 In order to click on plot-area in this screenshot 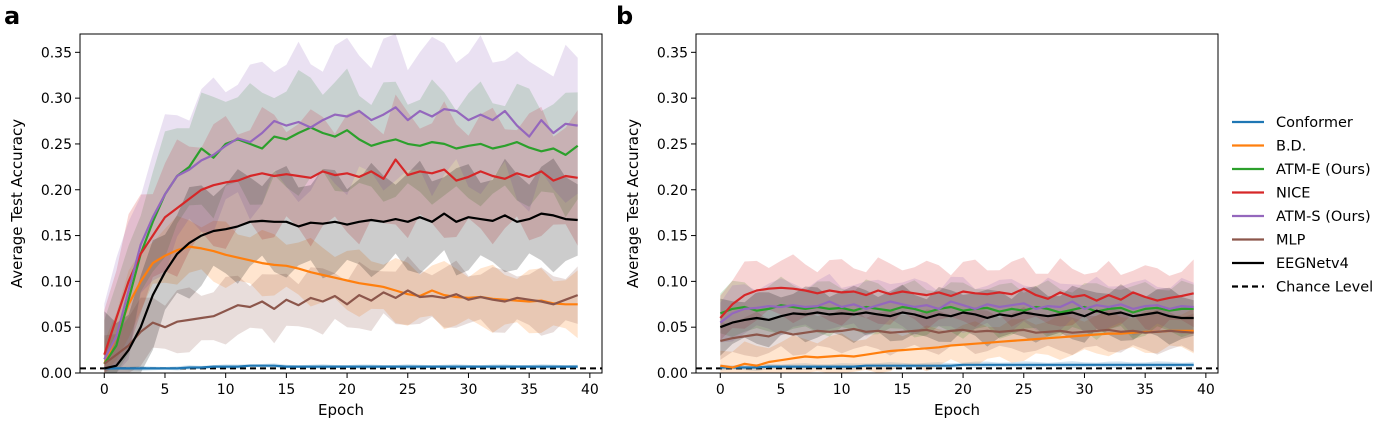, I will do `click(957, 313)`.